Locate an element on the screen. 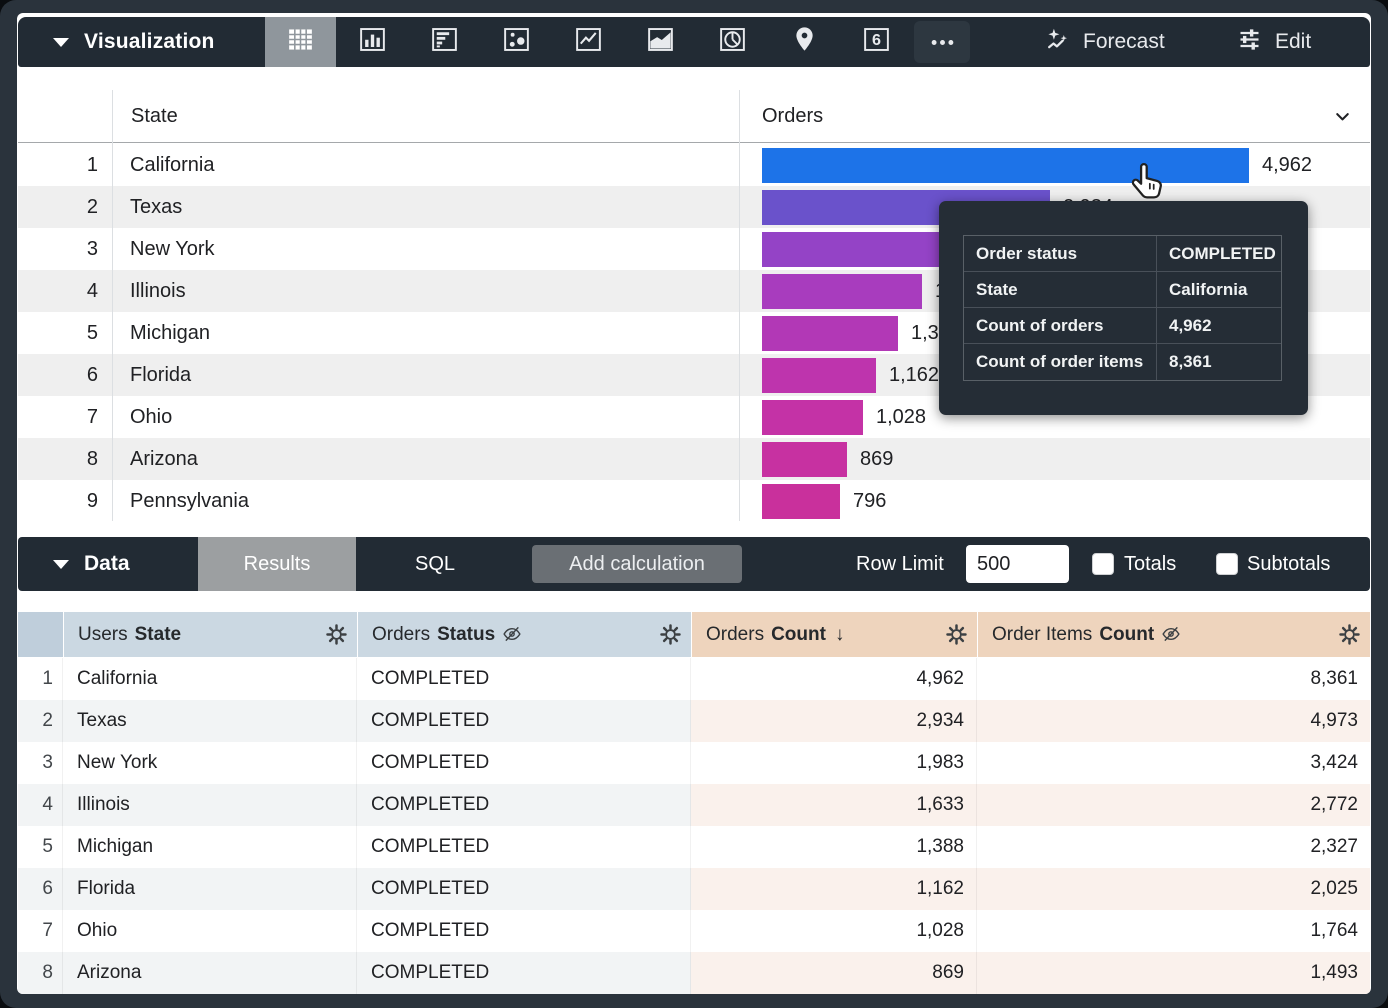 The width and height of the screenshot is (1388, 1008). viz-type-more-icon is located at coordinates (942, 42).